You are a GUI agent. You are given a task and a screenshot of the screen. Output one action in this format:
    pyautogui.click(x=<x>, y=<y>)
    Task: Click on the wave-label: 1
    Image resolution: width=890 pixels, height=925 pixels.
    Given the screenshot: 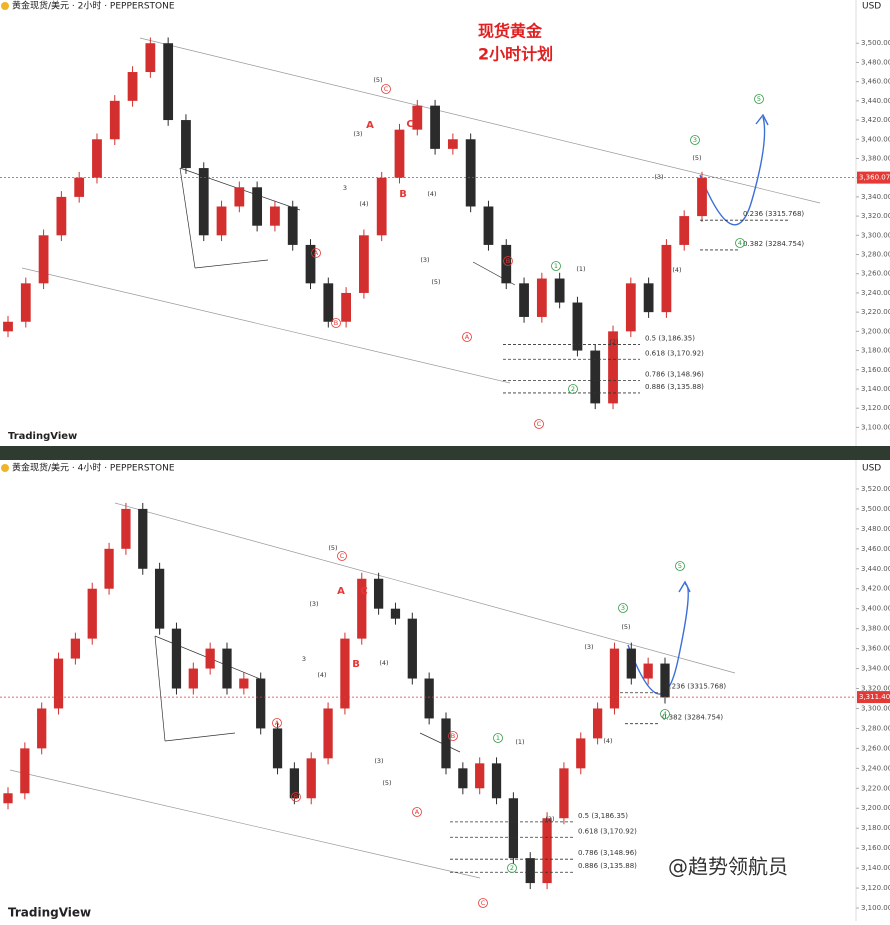 What is the action you would take?
    pyautogui.click(x=498, y=738)
    